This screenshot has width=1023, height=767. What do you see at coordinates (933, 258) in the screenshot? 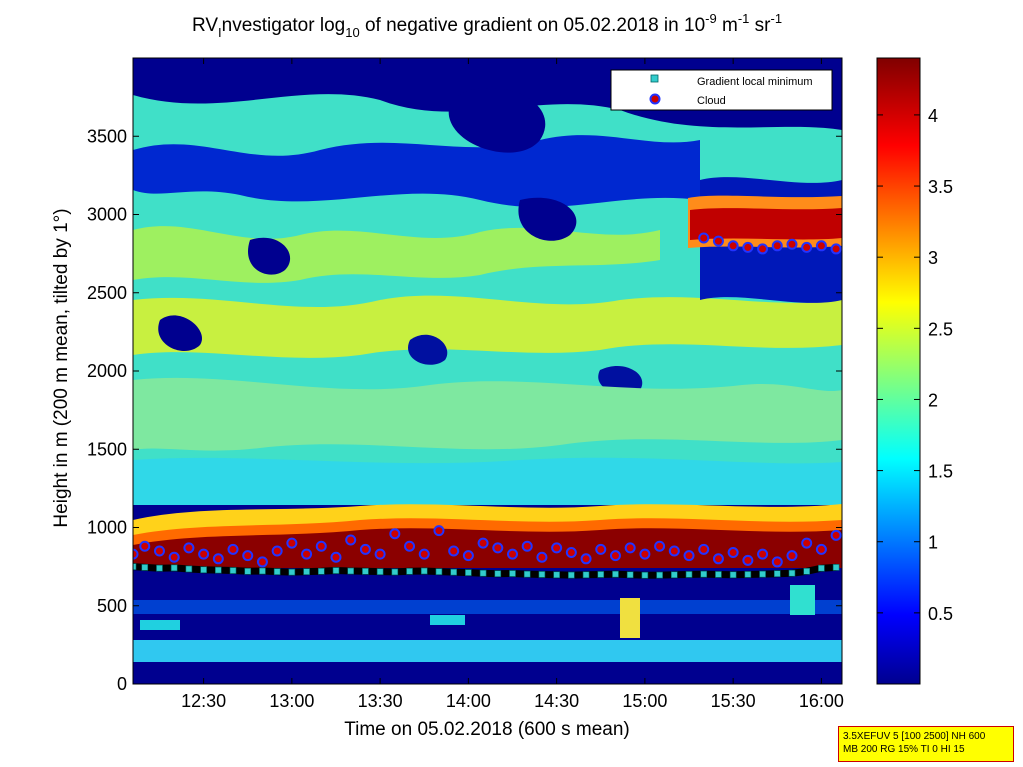
I see `colorbar-tick-label: 3` at bounding box center [933, 258].